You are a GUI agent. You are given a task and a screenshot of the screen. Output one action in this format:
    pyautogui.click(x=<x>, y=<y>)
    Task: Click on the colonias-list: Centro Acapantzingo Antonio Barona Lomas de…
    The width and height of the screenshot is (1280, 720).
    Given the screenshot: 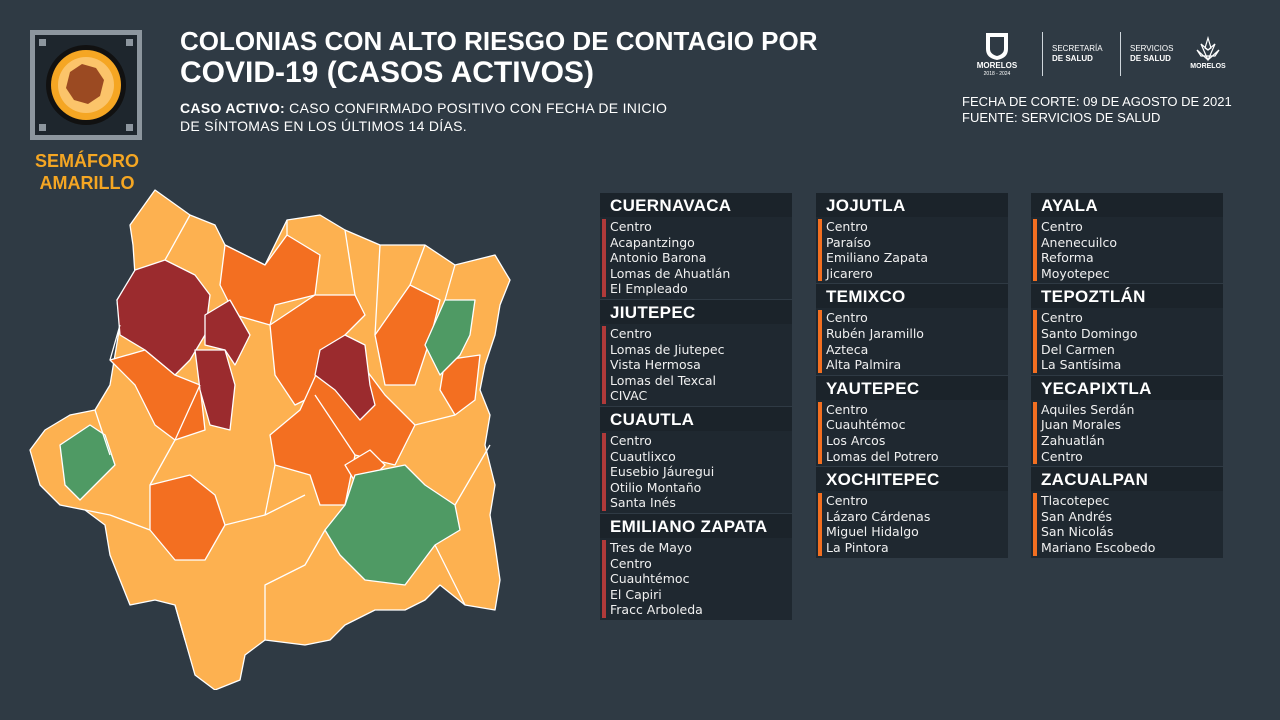 What is the action you would take?
    pyautogui.click(x=696, y=258)
    